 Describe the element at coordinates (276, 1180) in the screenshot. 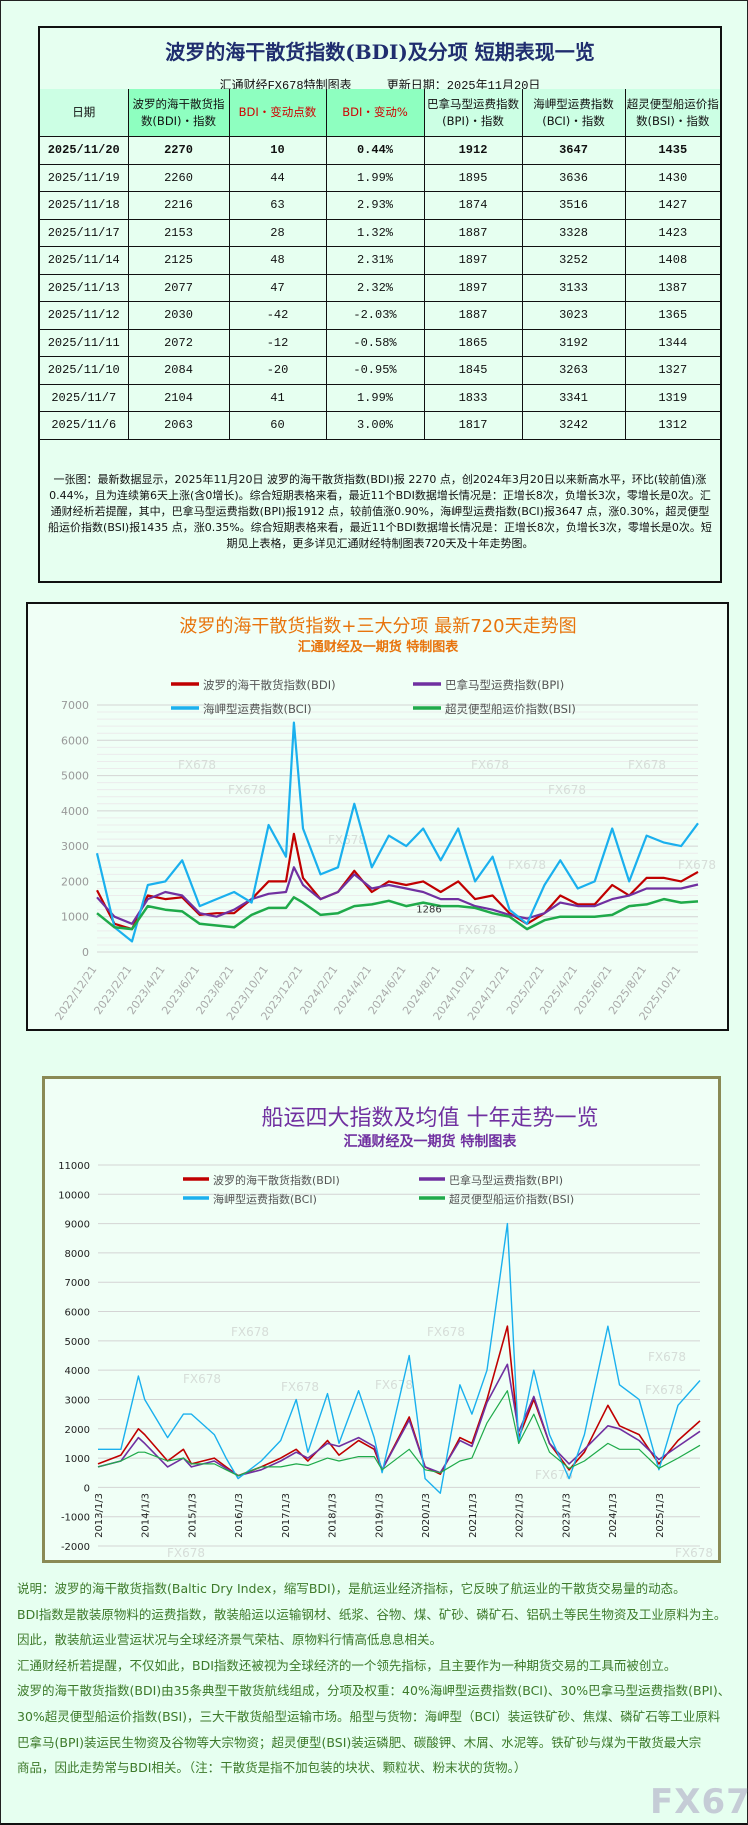

I see `legend-label: 波罗的海干散货指数(BDI)` at that location.